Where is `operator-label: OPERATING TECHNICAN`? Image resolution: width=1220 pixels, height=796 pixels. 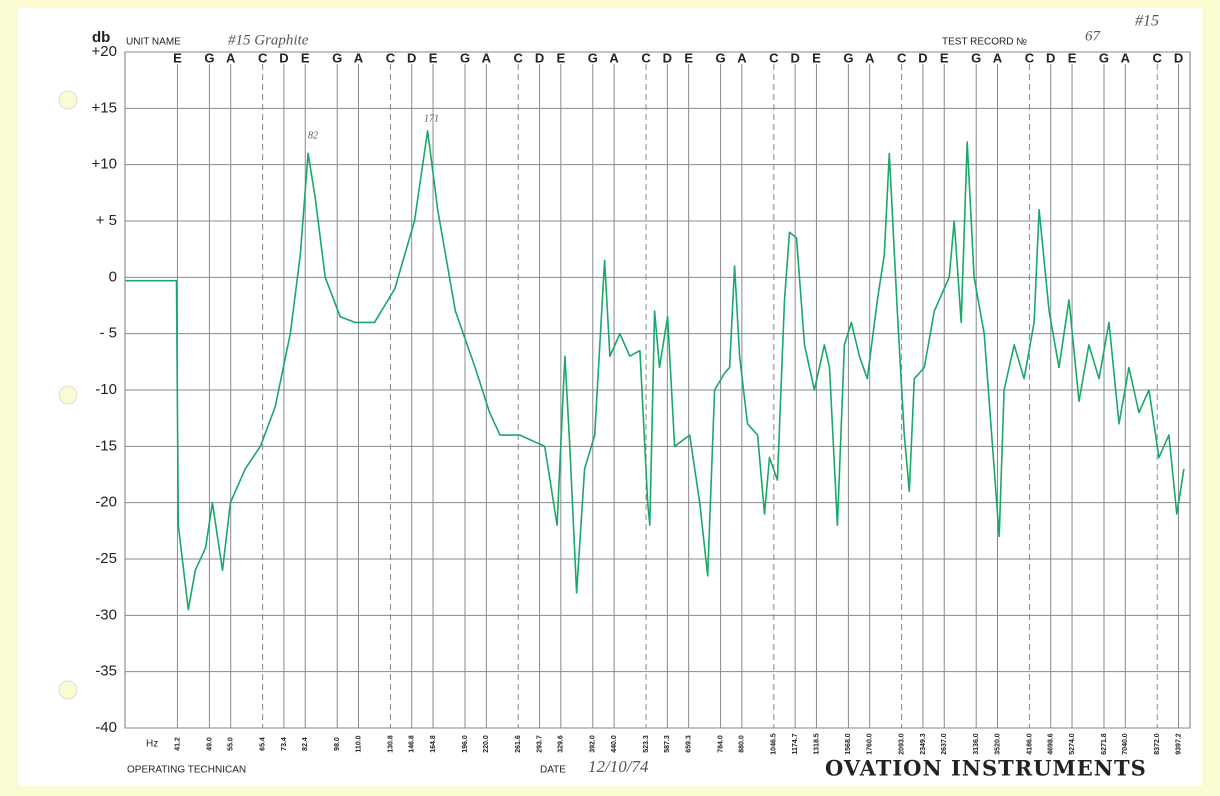 operator-label: OPERATING TECHNICAN is located at coordinates (186, 770).